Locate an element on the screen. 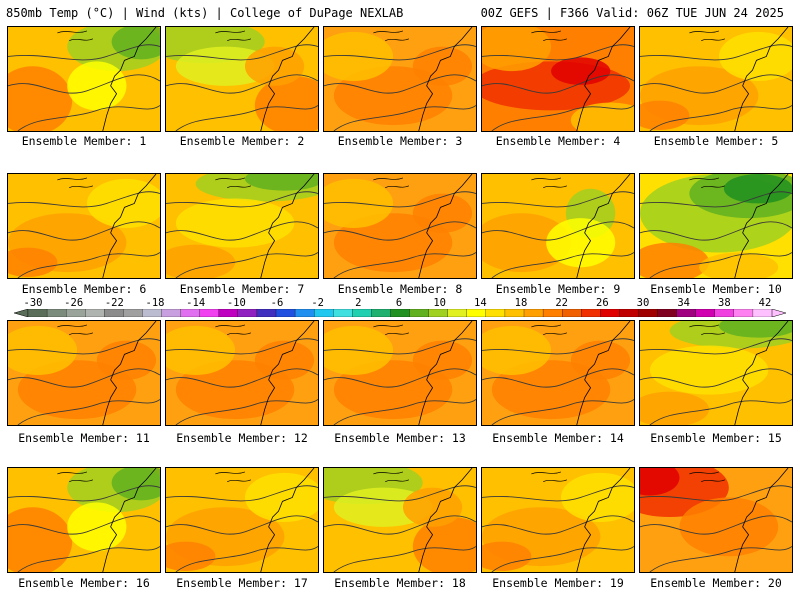 The height and width of the screenshot is (600, 800). colorbar-tick-label: 38 is located at coordinates (724, 303).